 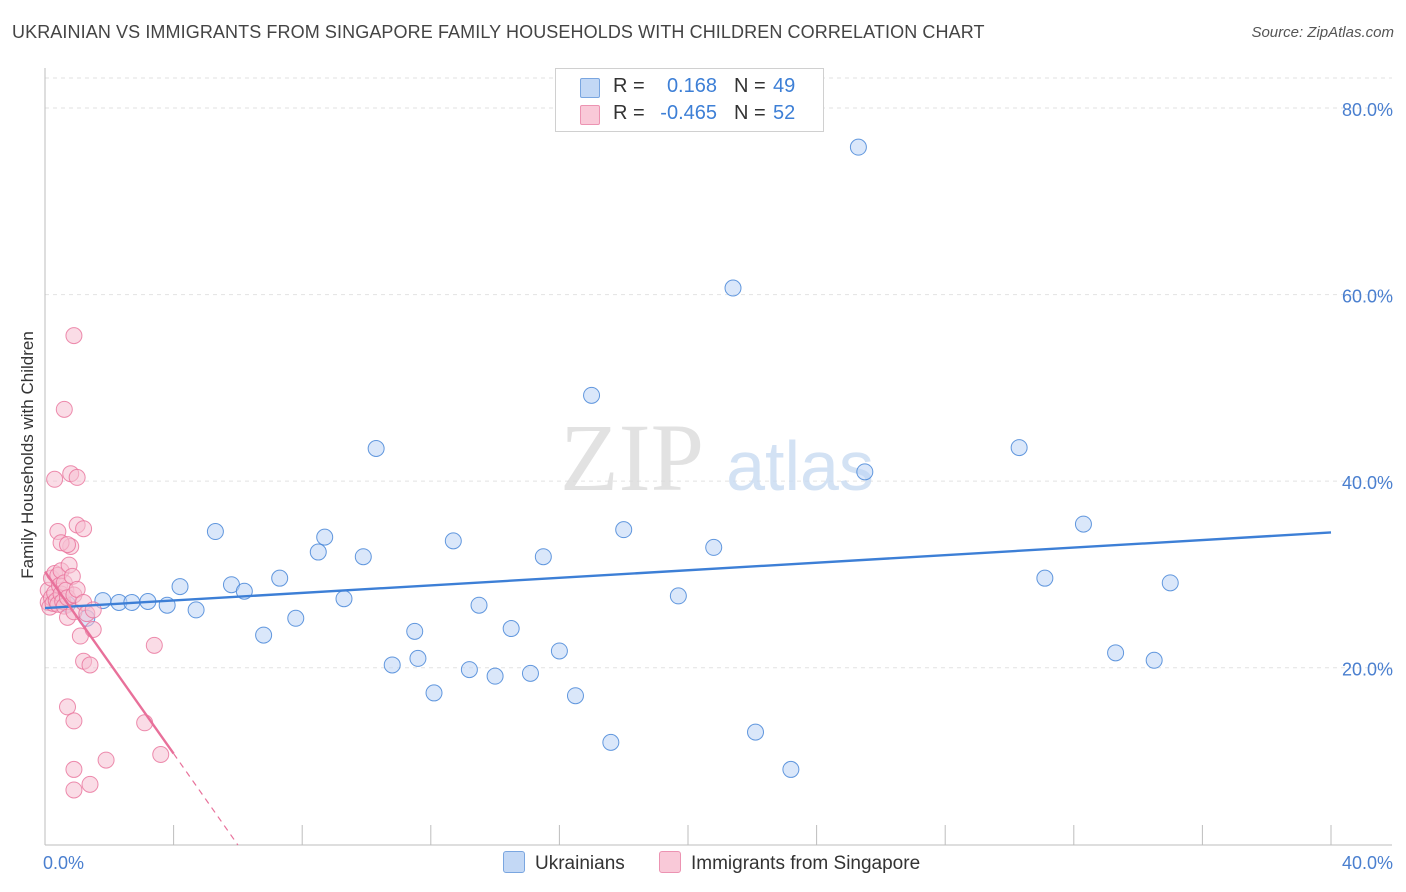 I want to click on bottom-legend-ukrainians: Ukrainians, so click(x=564, y=863).